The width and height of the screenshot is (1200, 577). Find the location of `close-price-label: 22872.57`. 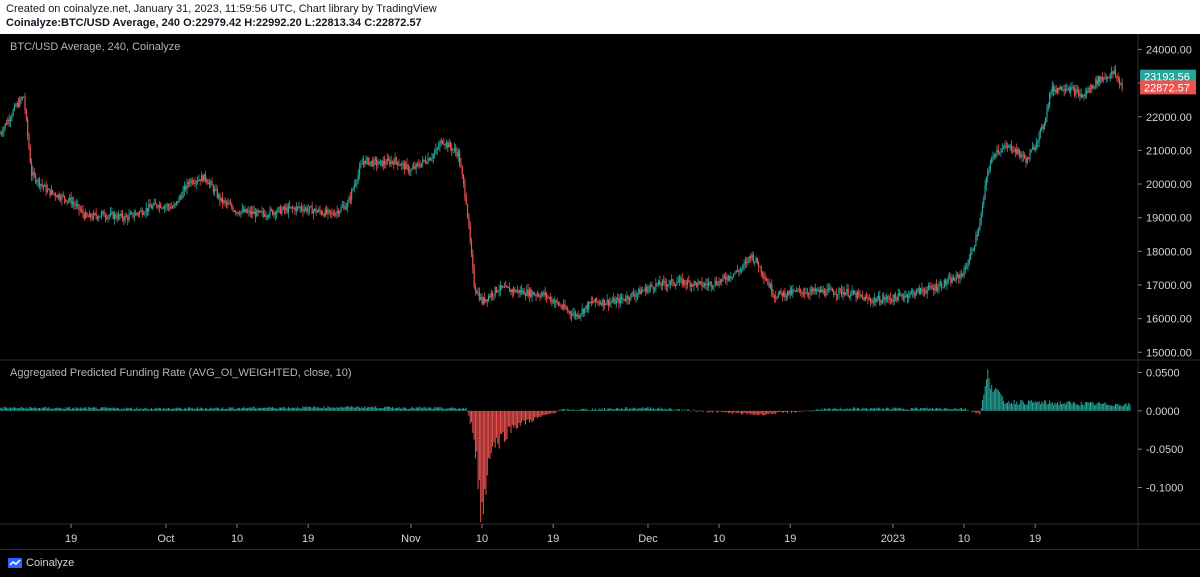

close-price-label: 22872.57 is located at coordinates (1167, 88).